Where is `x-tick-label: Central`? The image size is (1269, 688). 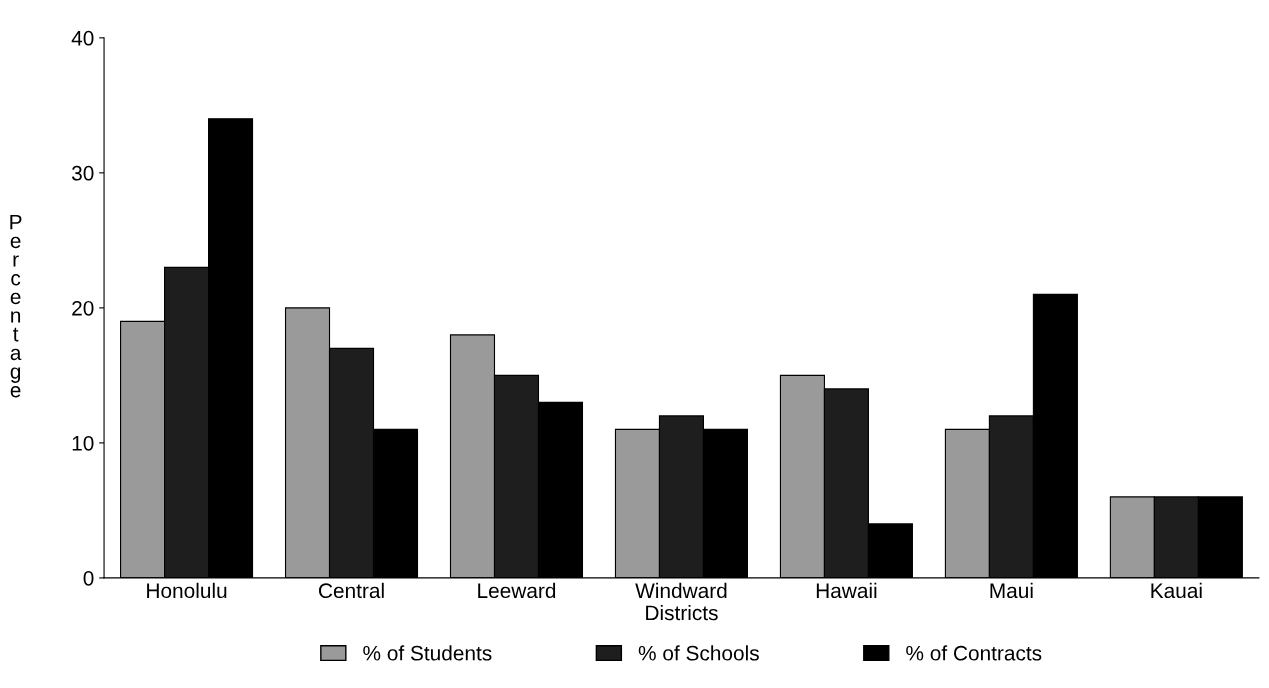
x-tick-label: Central is located at coordinates (351, 590).